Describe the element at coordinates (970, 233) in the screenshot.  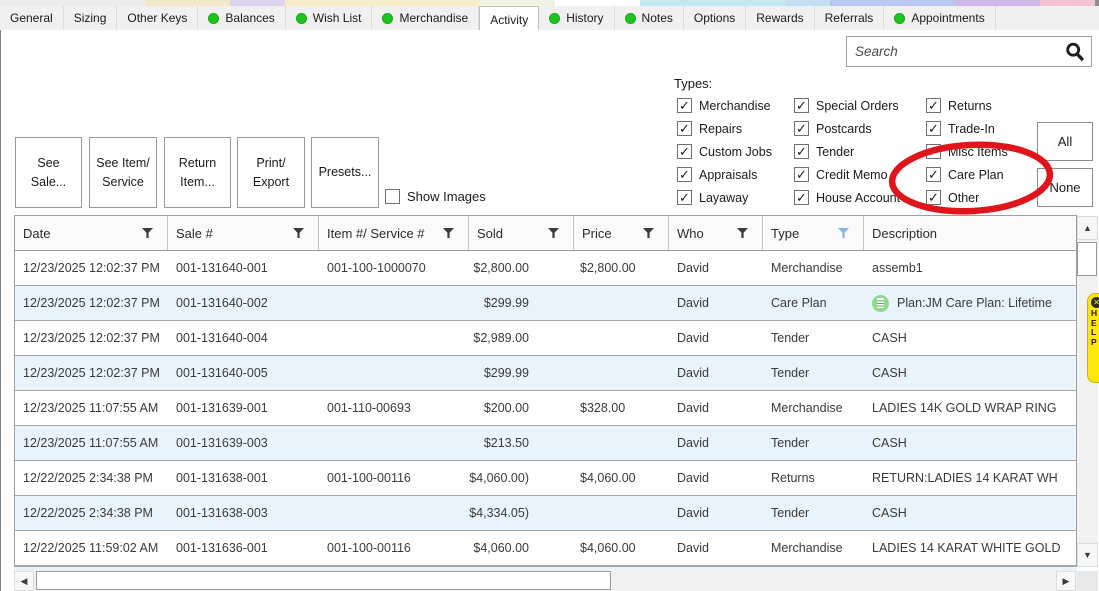
I see `column-header-description: Description` at that location.